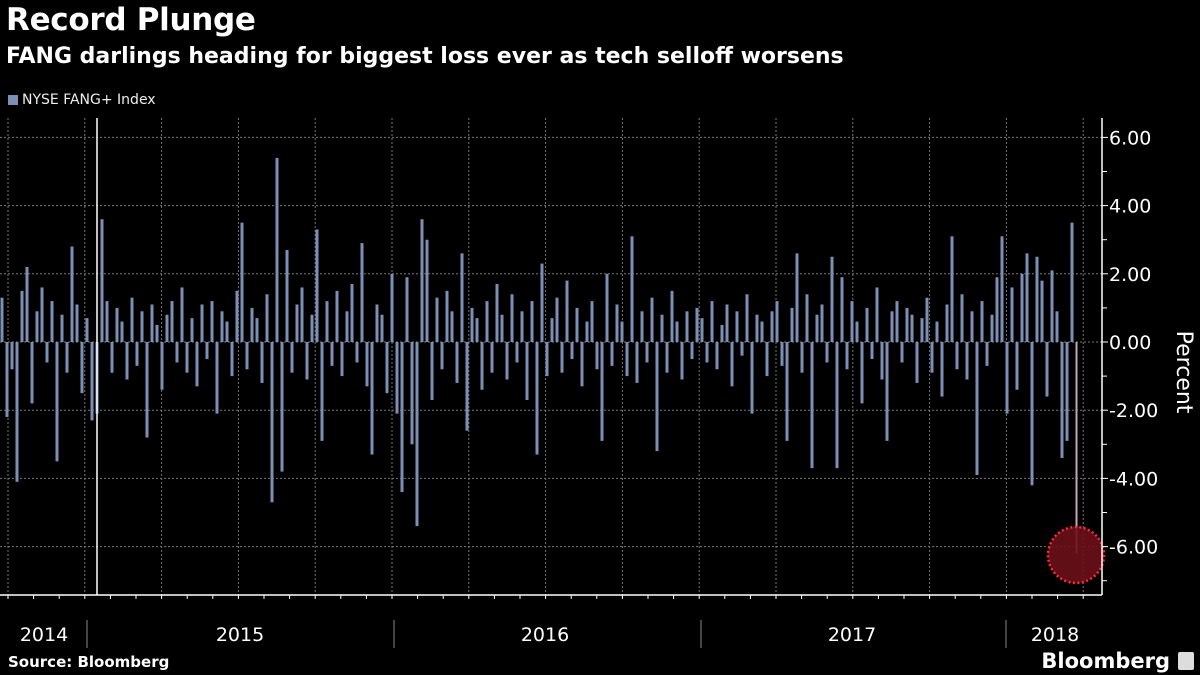 The height and width of the screenshot is (675, 1200). Describe the element at coordinates (44, 635) in the screenshot. I see `x-tick-label: 2014` at that location.